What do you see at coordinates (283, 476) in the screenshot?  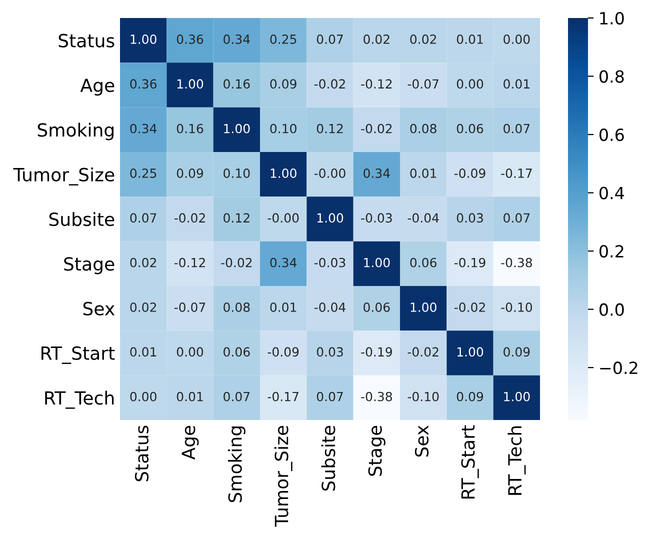 I see `x-tick-label: Tumor_Size` at bounding box center [283, 476].